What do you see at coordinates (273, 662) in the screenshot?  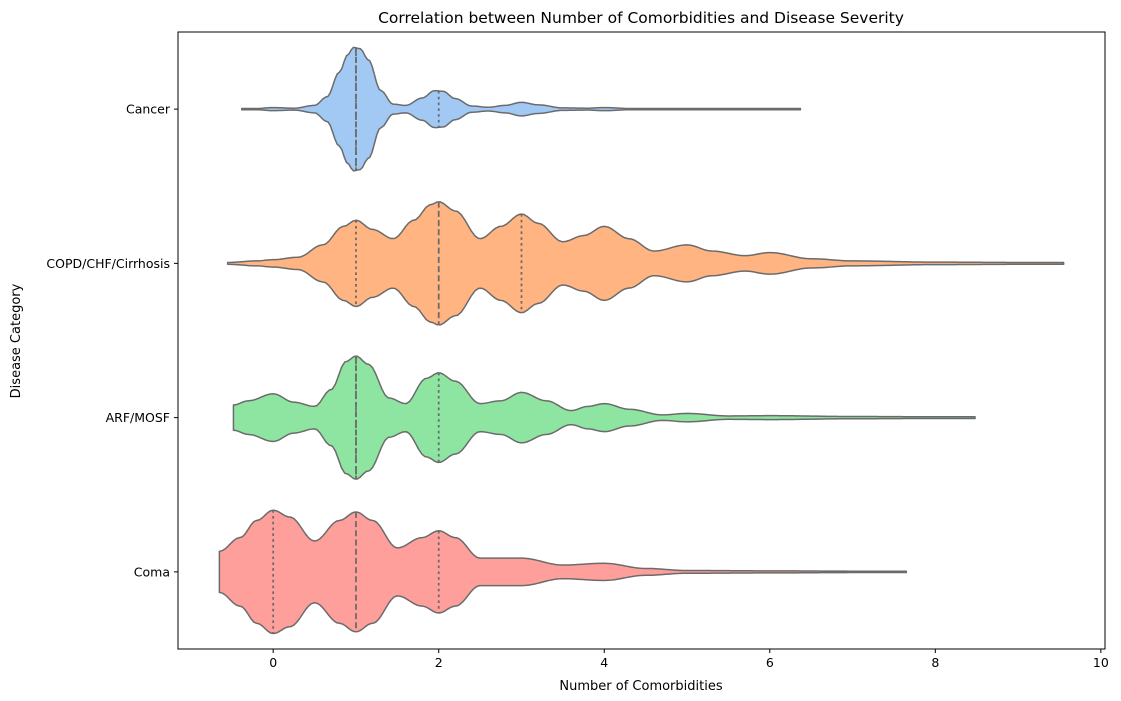 I see `x-tick-label: 0` at bounding box center [273, 662].